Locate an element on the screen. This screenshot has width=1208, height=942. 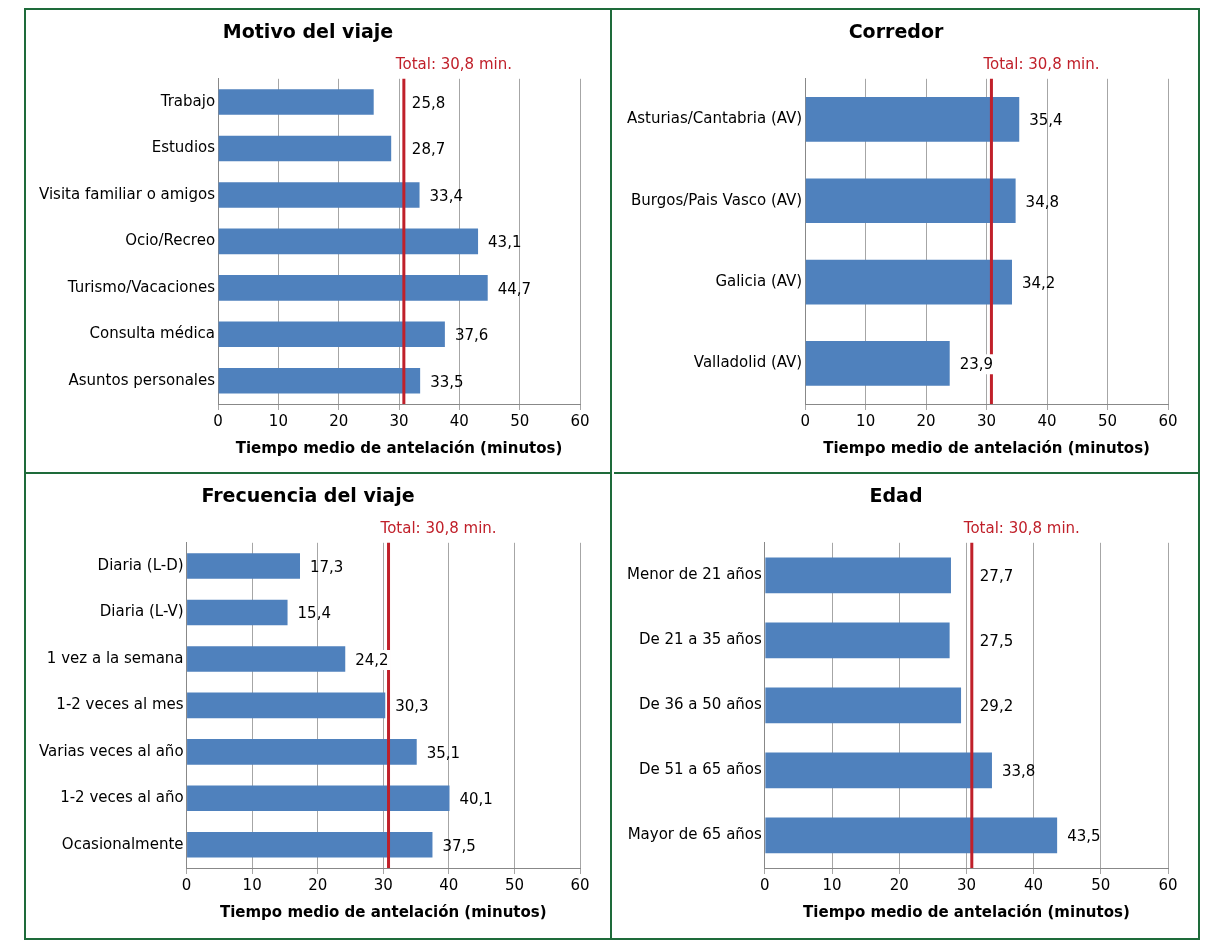
data-label: 25,8 is located at coordinates (428, 102).